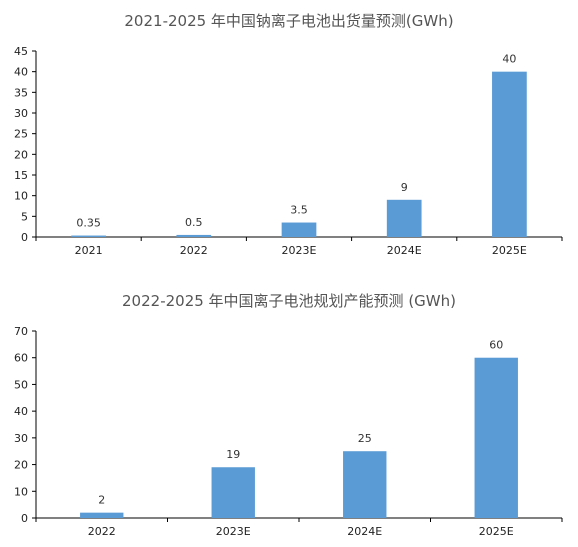 The width and height of the screenshot is (578, 547). What do you see at coordinates (233, 454) in the screenshot?
I see `data-label: 19` at bounding box center [233, 454].